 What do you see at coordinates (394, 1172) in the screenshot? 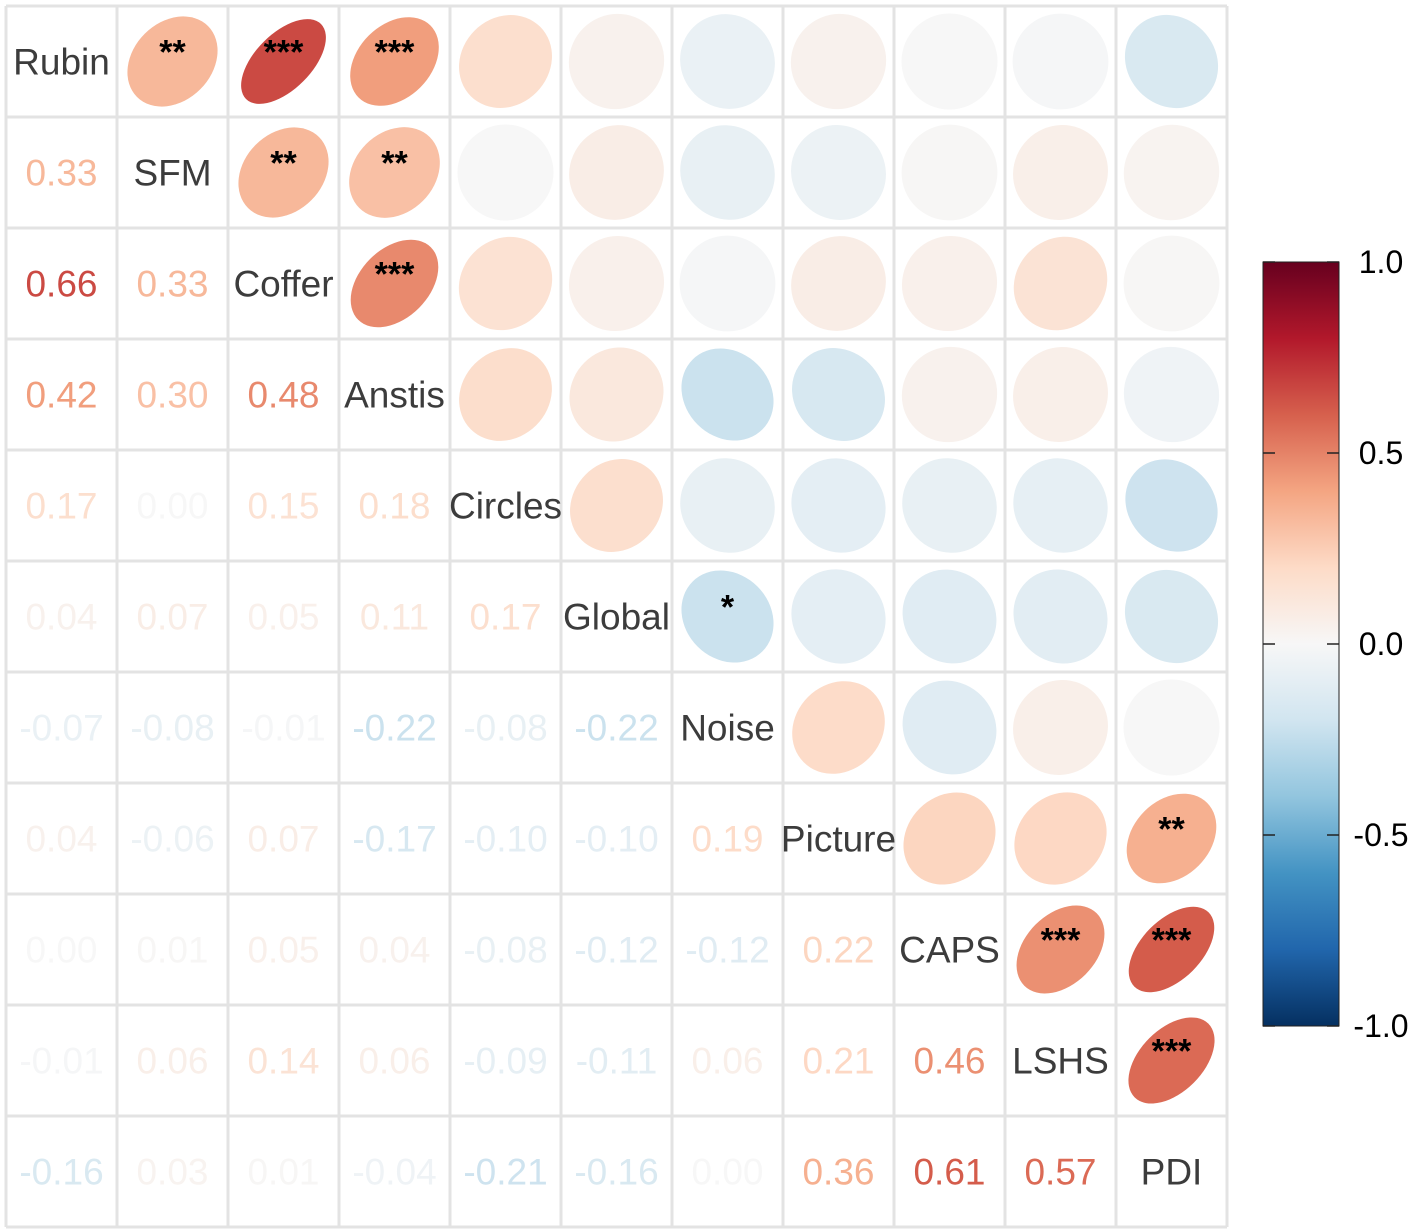
I see `coefficient-label: -0.04` at bounding box center [394, 1172].